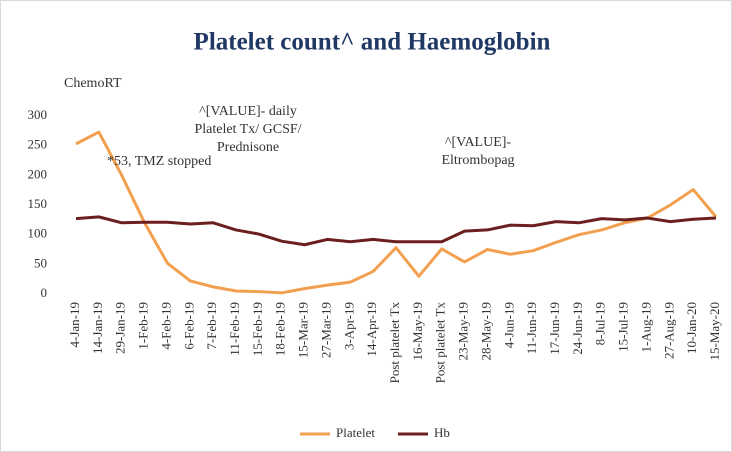 This screenshot has width=732, height=452. I want to click on x-tick-label: 15-Jul-19, so click(623, 327).